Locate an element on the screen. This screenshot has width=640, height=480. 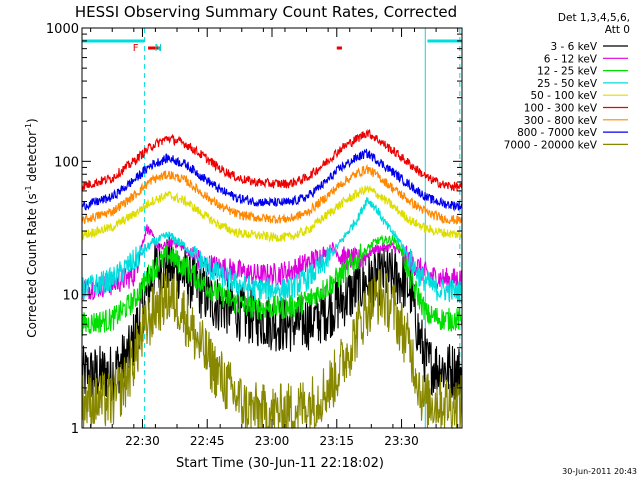
legend-header-line-1: Det 1,3,4,5,6, is located at coordinates (594, 18).